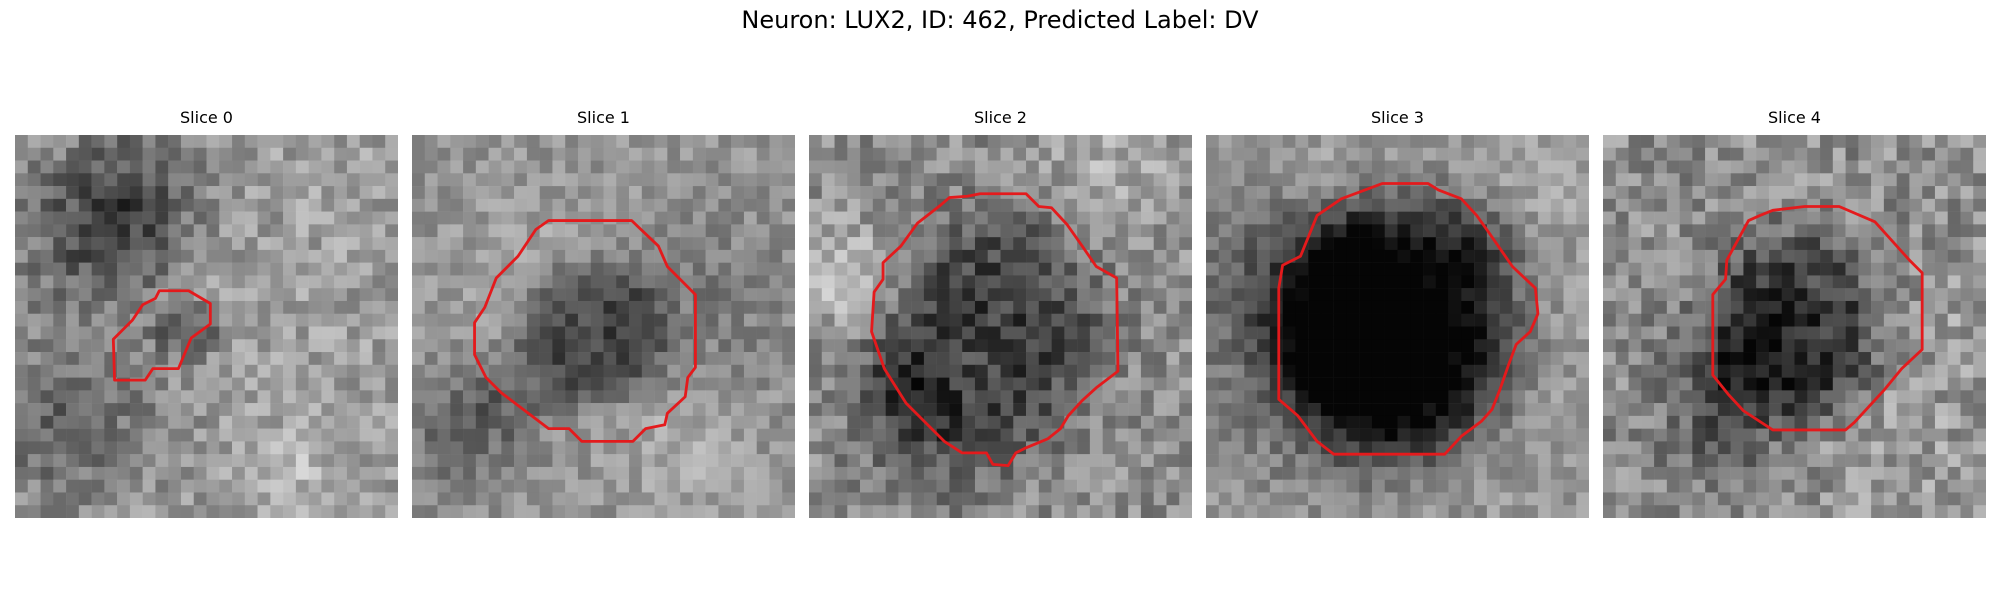 The image size is (2000, 600). Describe the element at coordinates (206, 117) in the screenshot. I see `slice-title-0: Slice 0` at that location.